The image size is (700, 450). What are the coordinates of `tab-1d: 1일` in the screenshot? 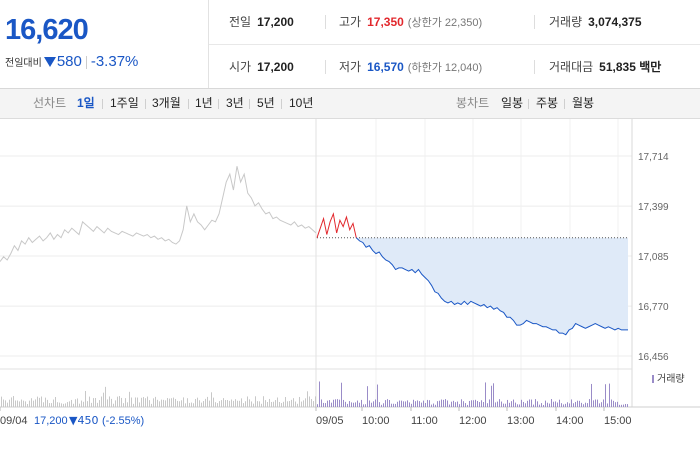 It's located at (86, 103).